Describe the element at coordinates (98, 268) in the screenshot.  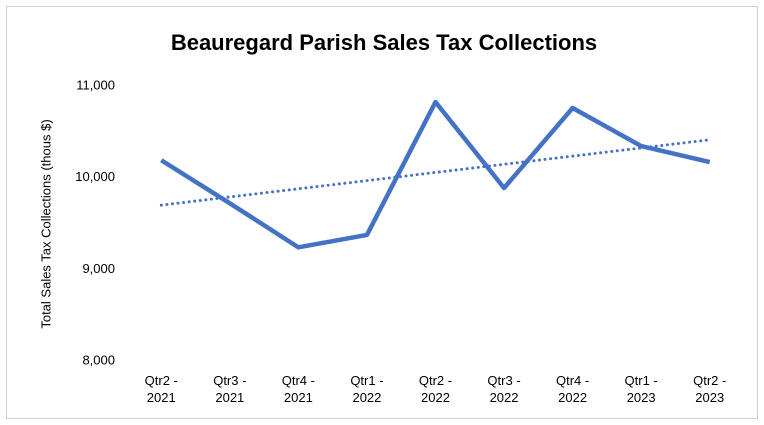
I see `y-tick-label: 9,000` at that location.